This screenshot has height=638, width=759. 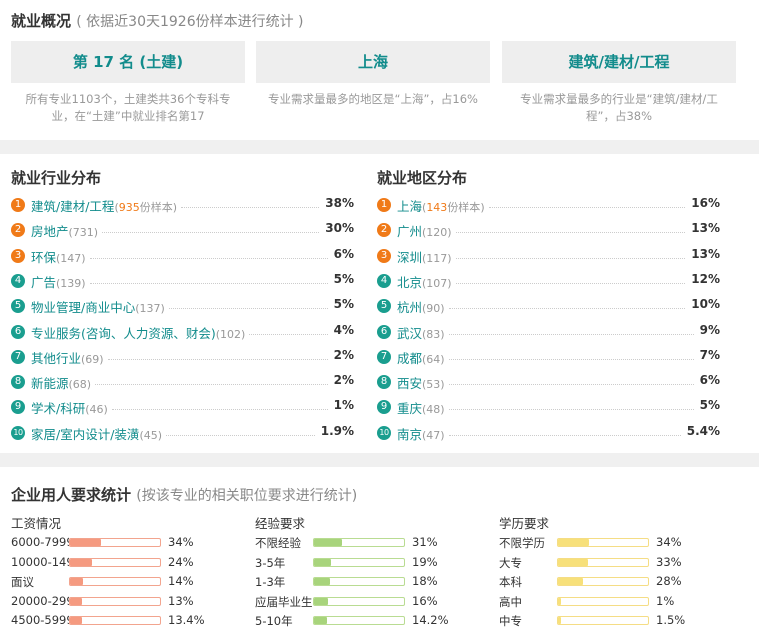 I want to click on requirement-row: 应届毕业生 16%, so click(x=370, y=602).